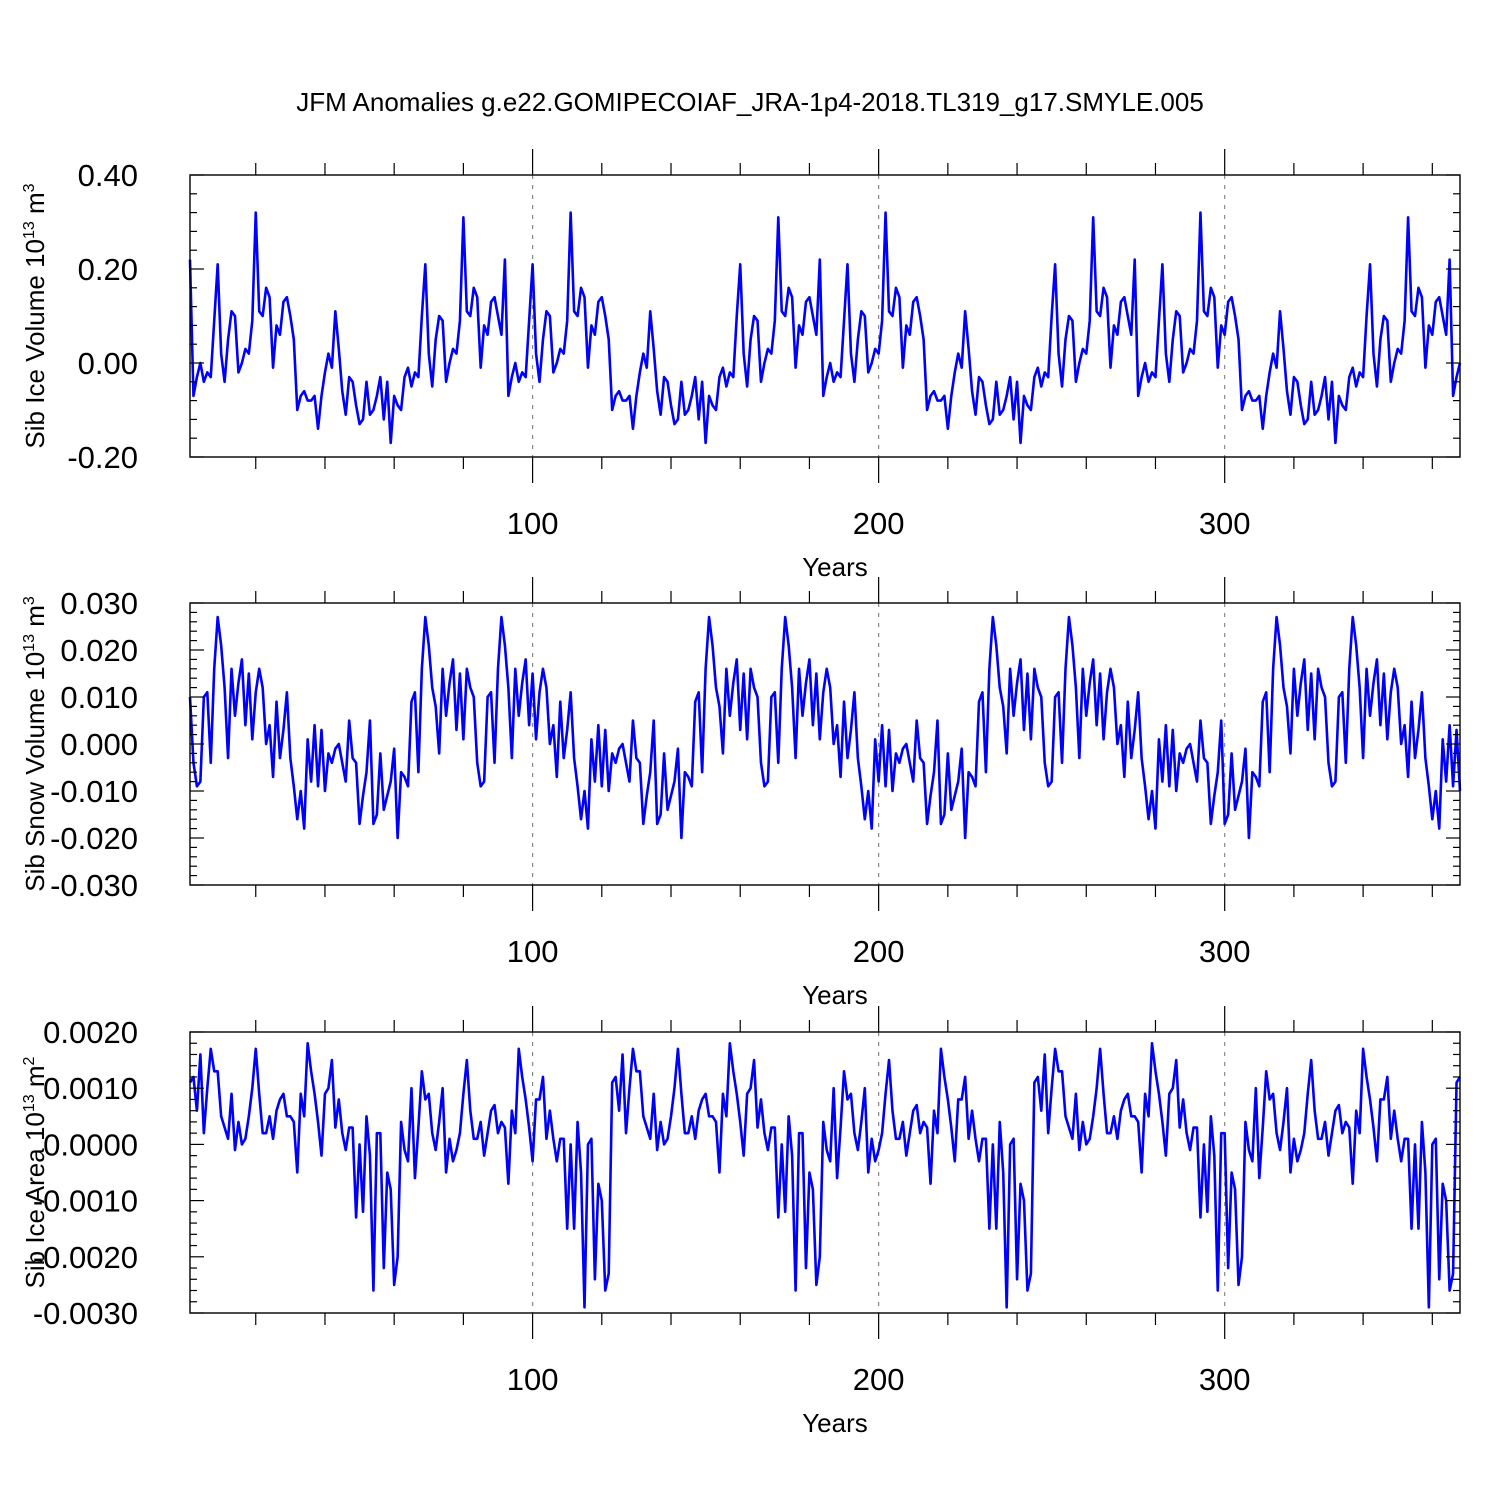  Describe the element at coordinates (94, 838) in the screenshot. I see `snow-volume-ytick-label: -0.020` at that location.